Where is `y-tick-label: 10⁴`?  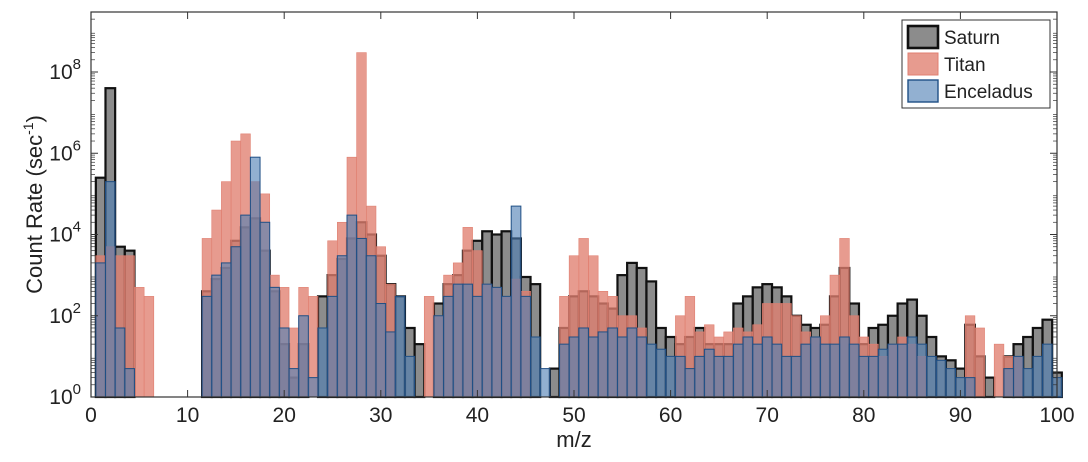 y-tick-label: 10⁴ is located at coordinates (65, 233).